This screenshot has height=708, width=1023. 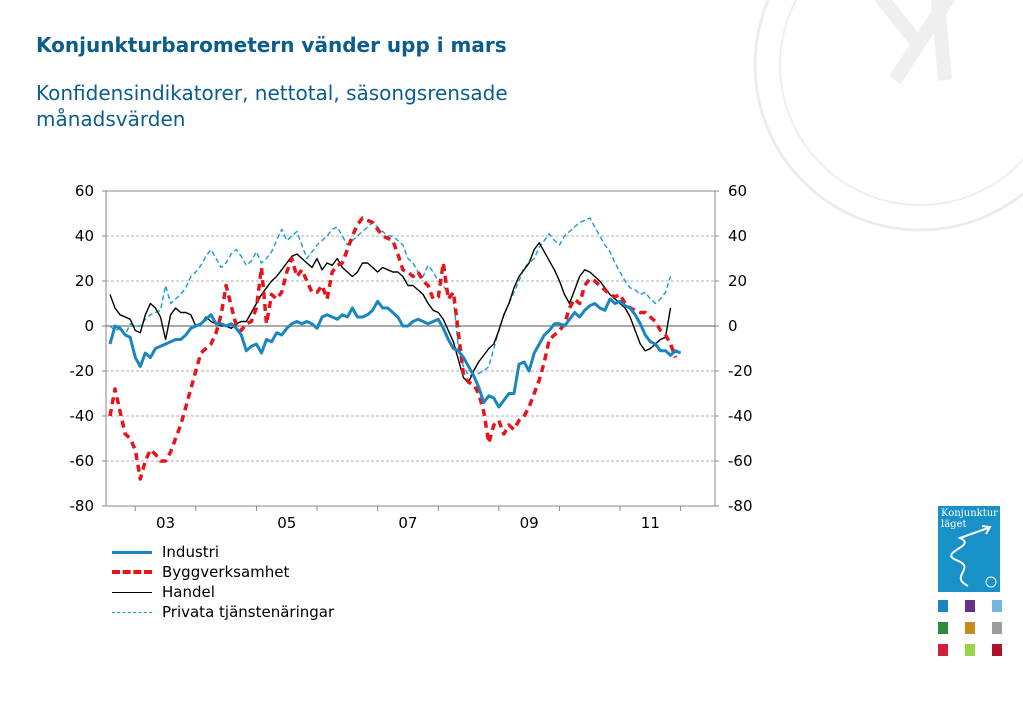 What do you see at coordinates (82, 461) in the screenshot?
I see `y-tick-label-left: -60` at bounding box center [82, 461].